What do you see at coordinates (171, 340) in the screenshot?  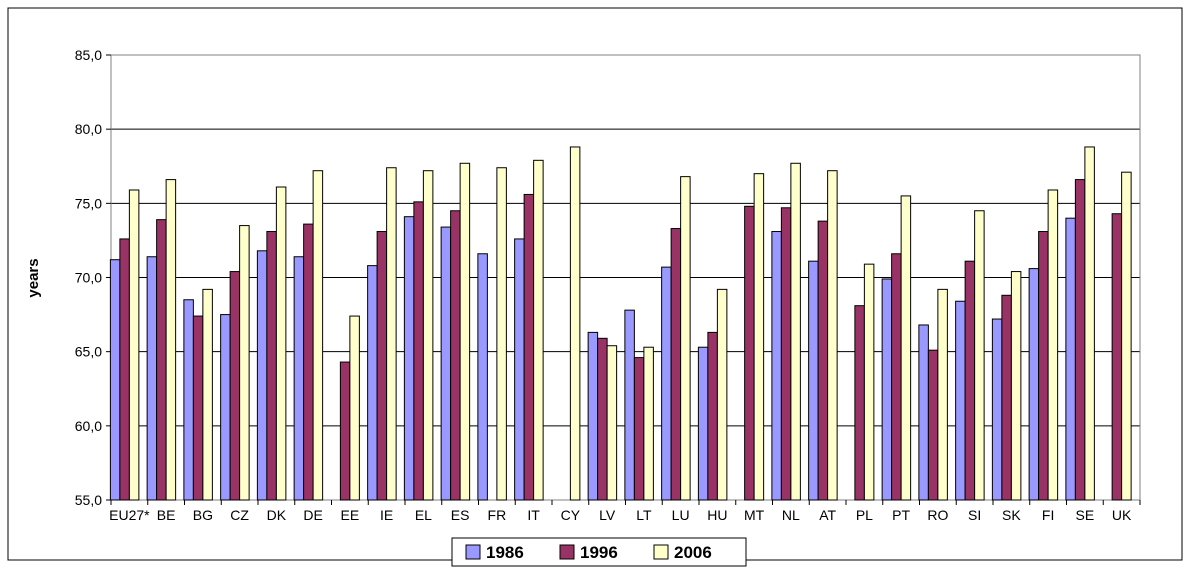 I see `bar-2006-BE` at bounding box center [171, 340].